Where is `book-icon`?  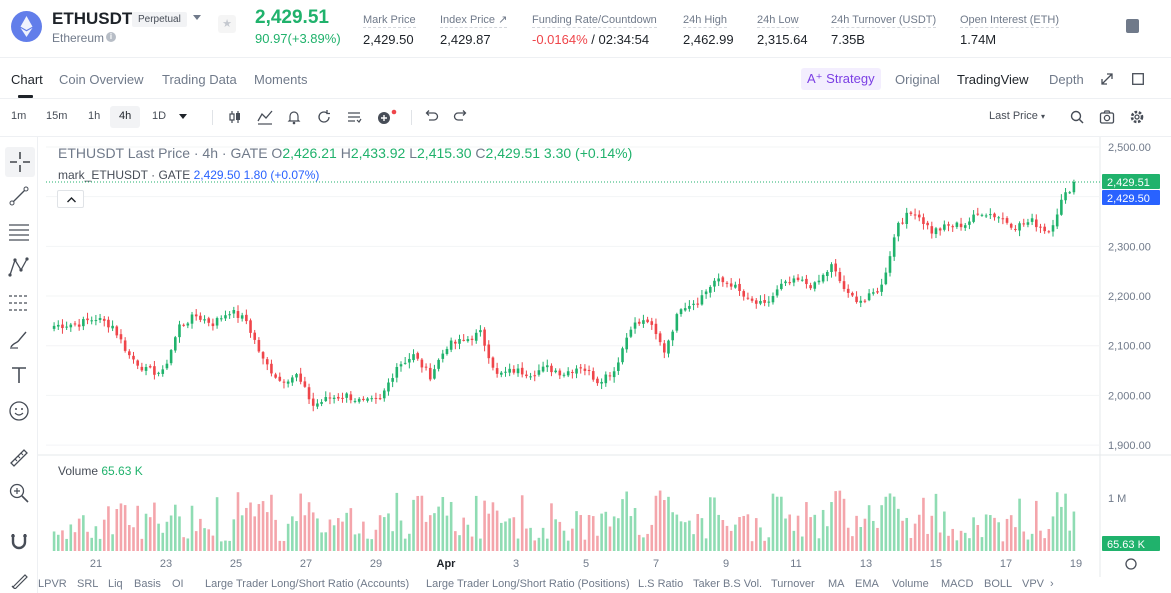 book-icon is located at coordinates (1132, 26).